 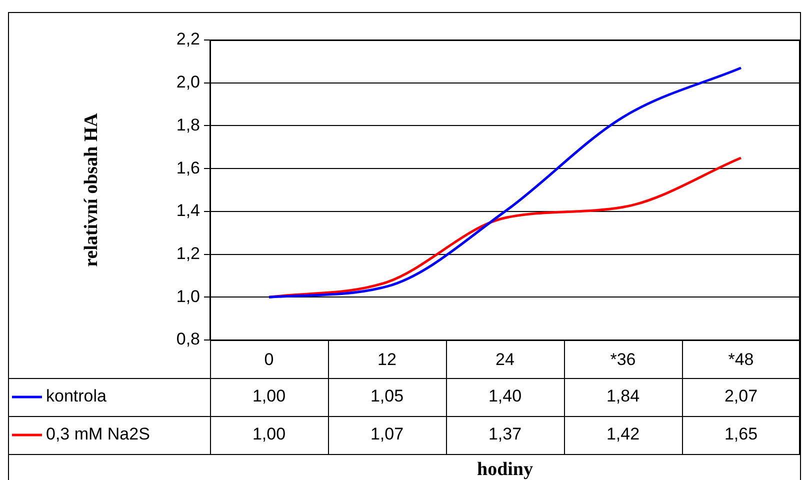 I want to click on data-label: 1,07, so click(x=387, y=434).